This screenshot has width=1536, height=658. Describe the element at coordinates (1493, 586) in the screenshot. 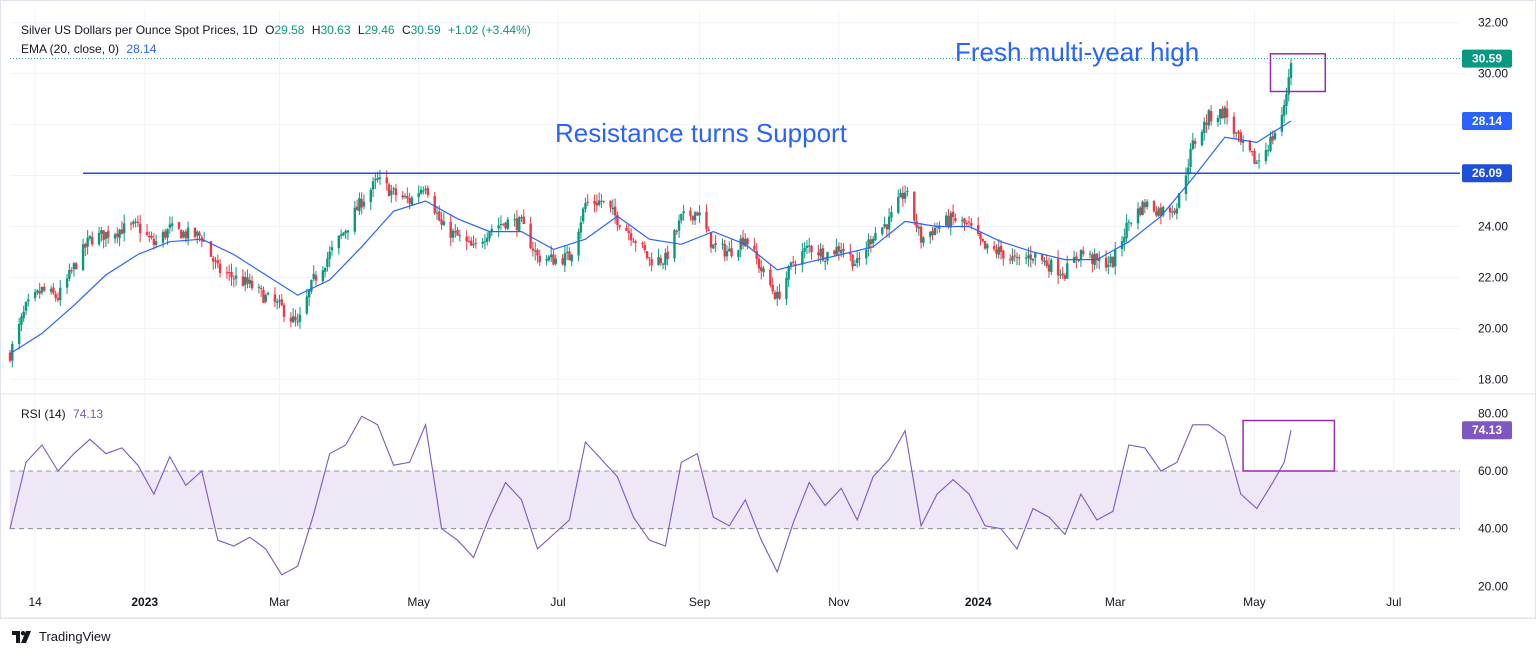

I see `rsi-tick-label: 20.00` at that location.